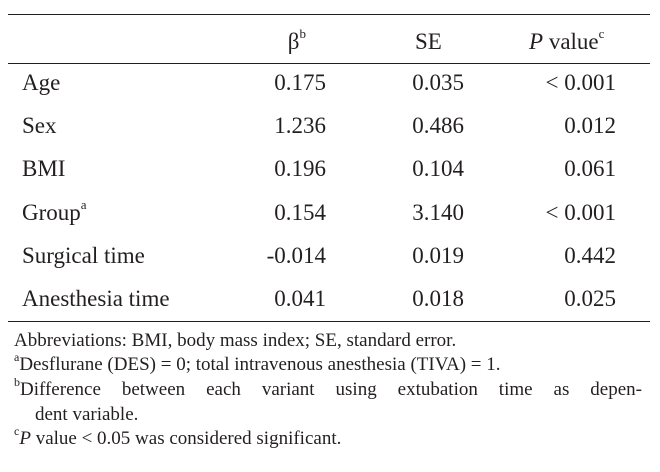  I want to click on footnote-c-p-italic: P, so click(25, 438).